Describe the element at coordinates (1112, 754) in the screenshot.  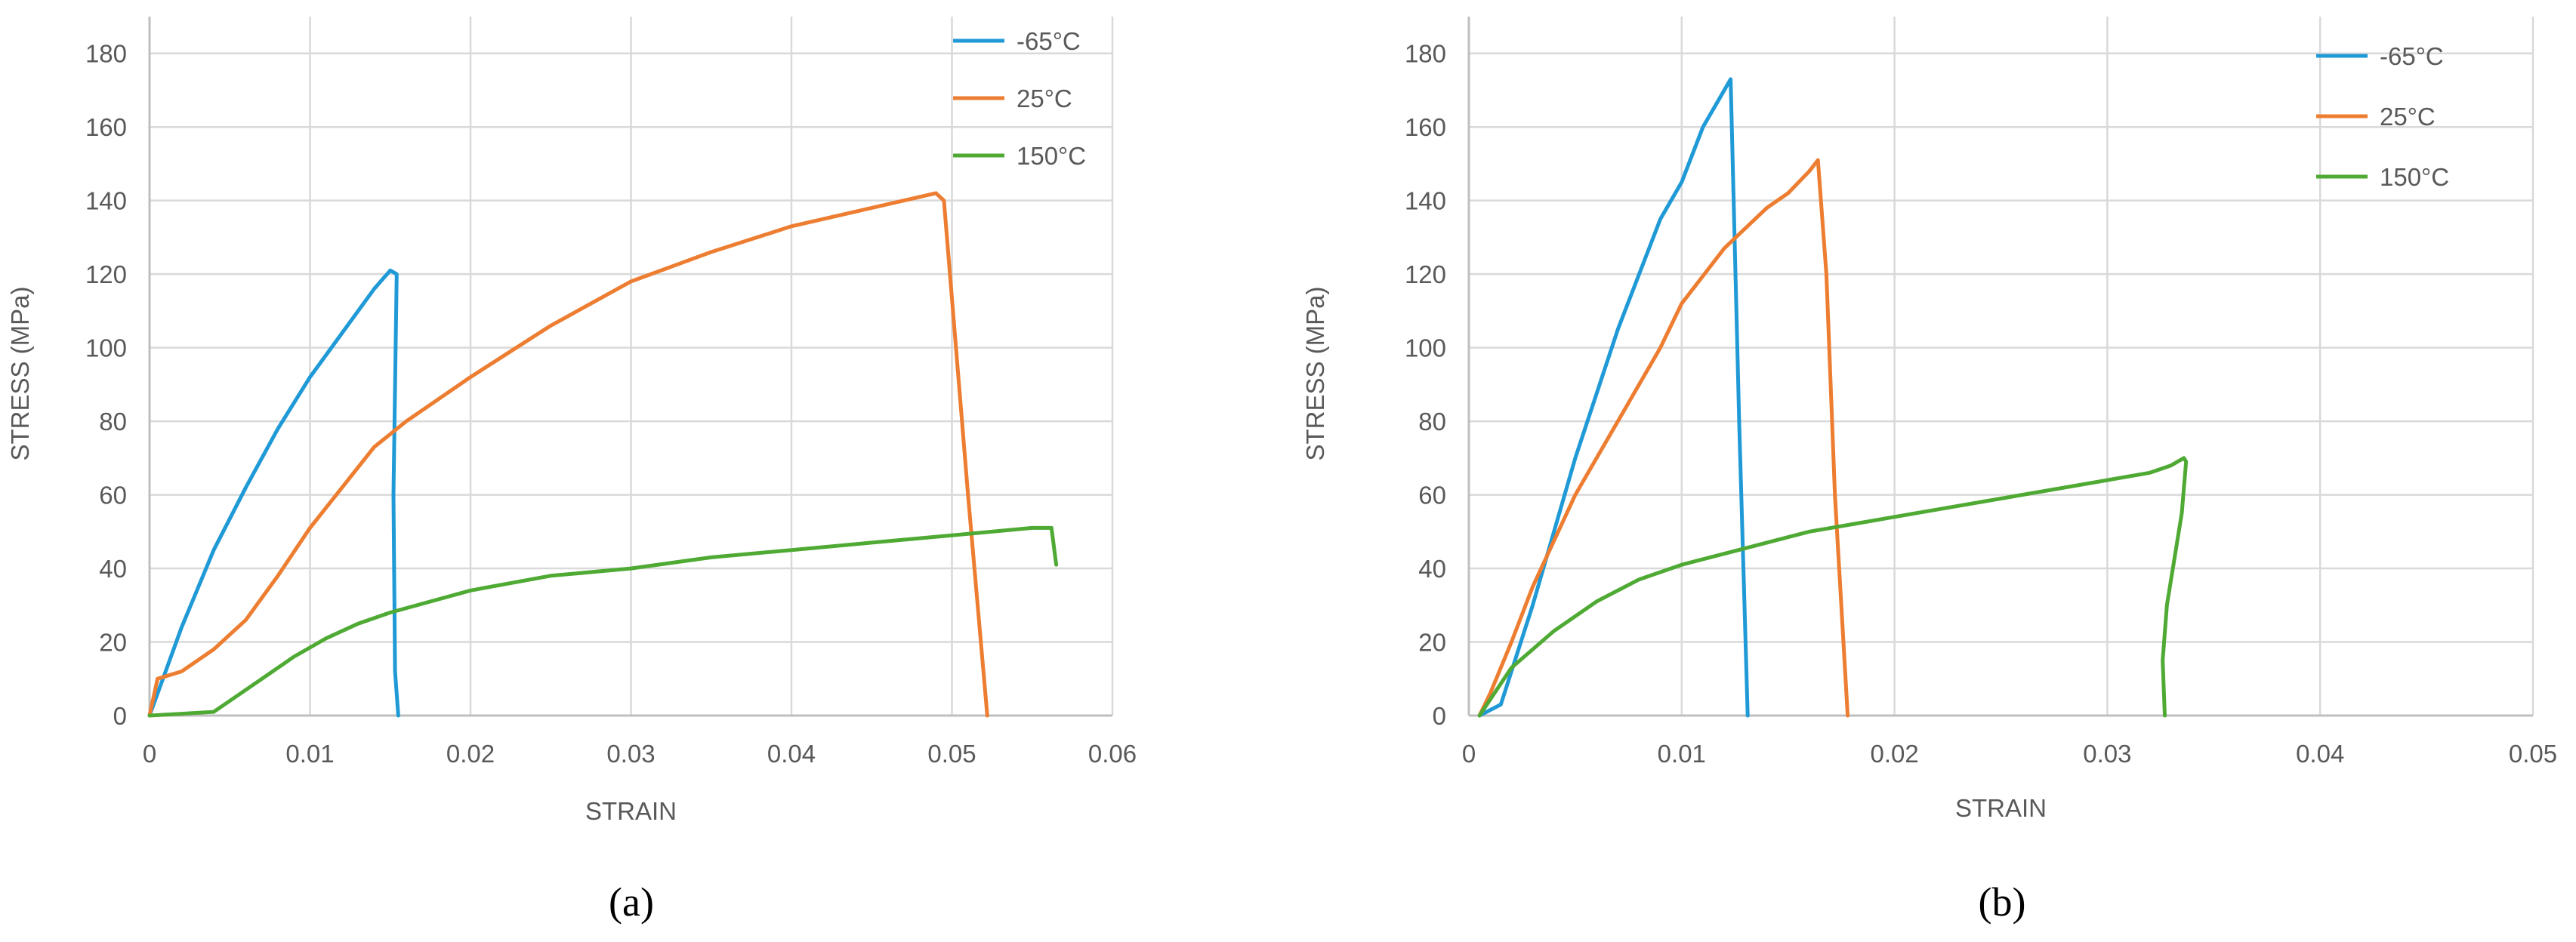
I see `x-tick-label: 0.06` at that location.